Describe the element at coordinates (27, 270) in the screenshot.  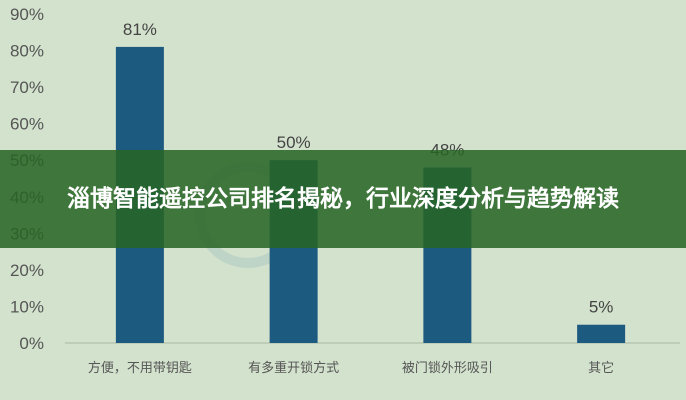
I see `y-tick-label: 20%` at that location.